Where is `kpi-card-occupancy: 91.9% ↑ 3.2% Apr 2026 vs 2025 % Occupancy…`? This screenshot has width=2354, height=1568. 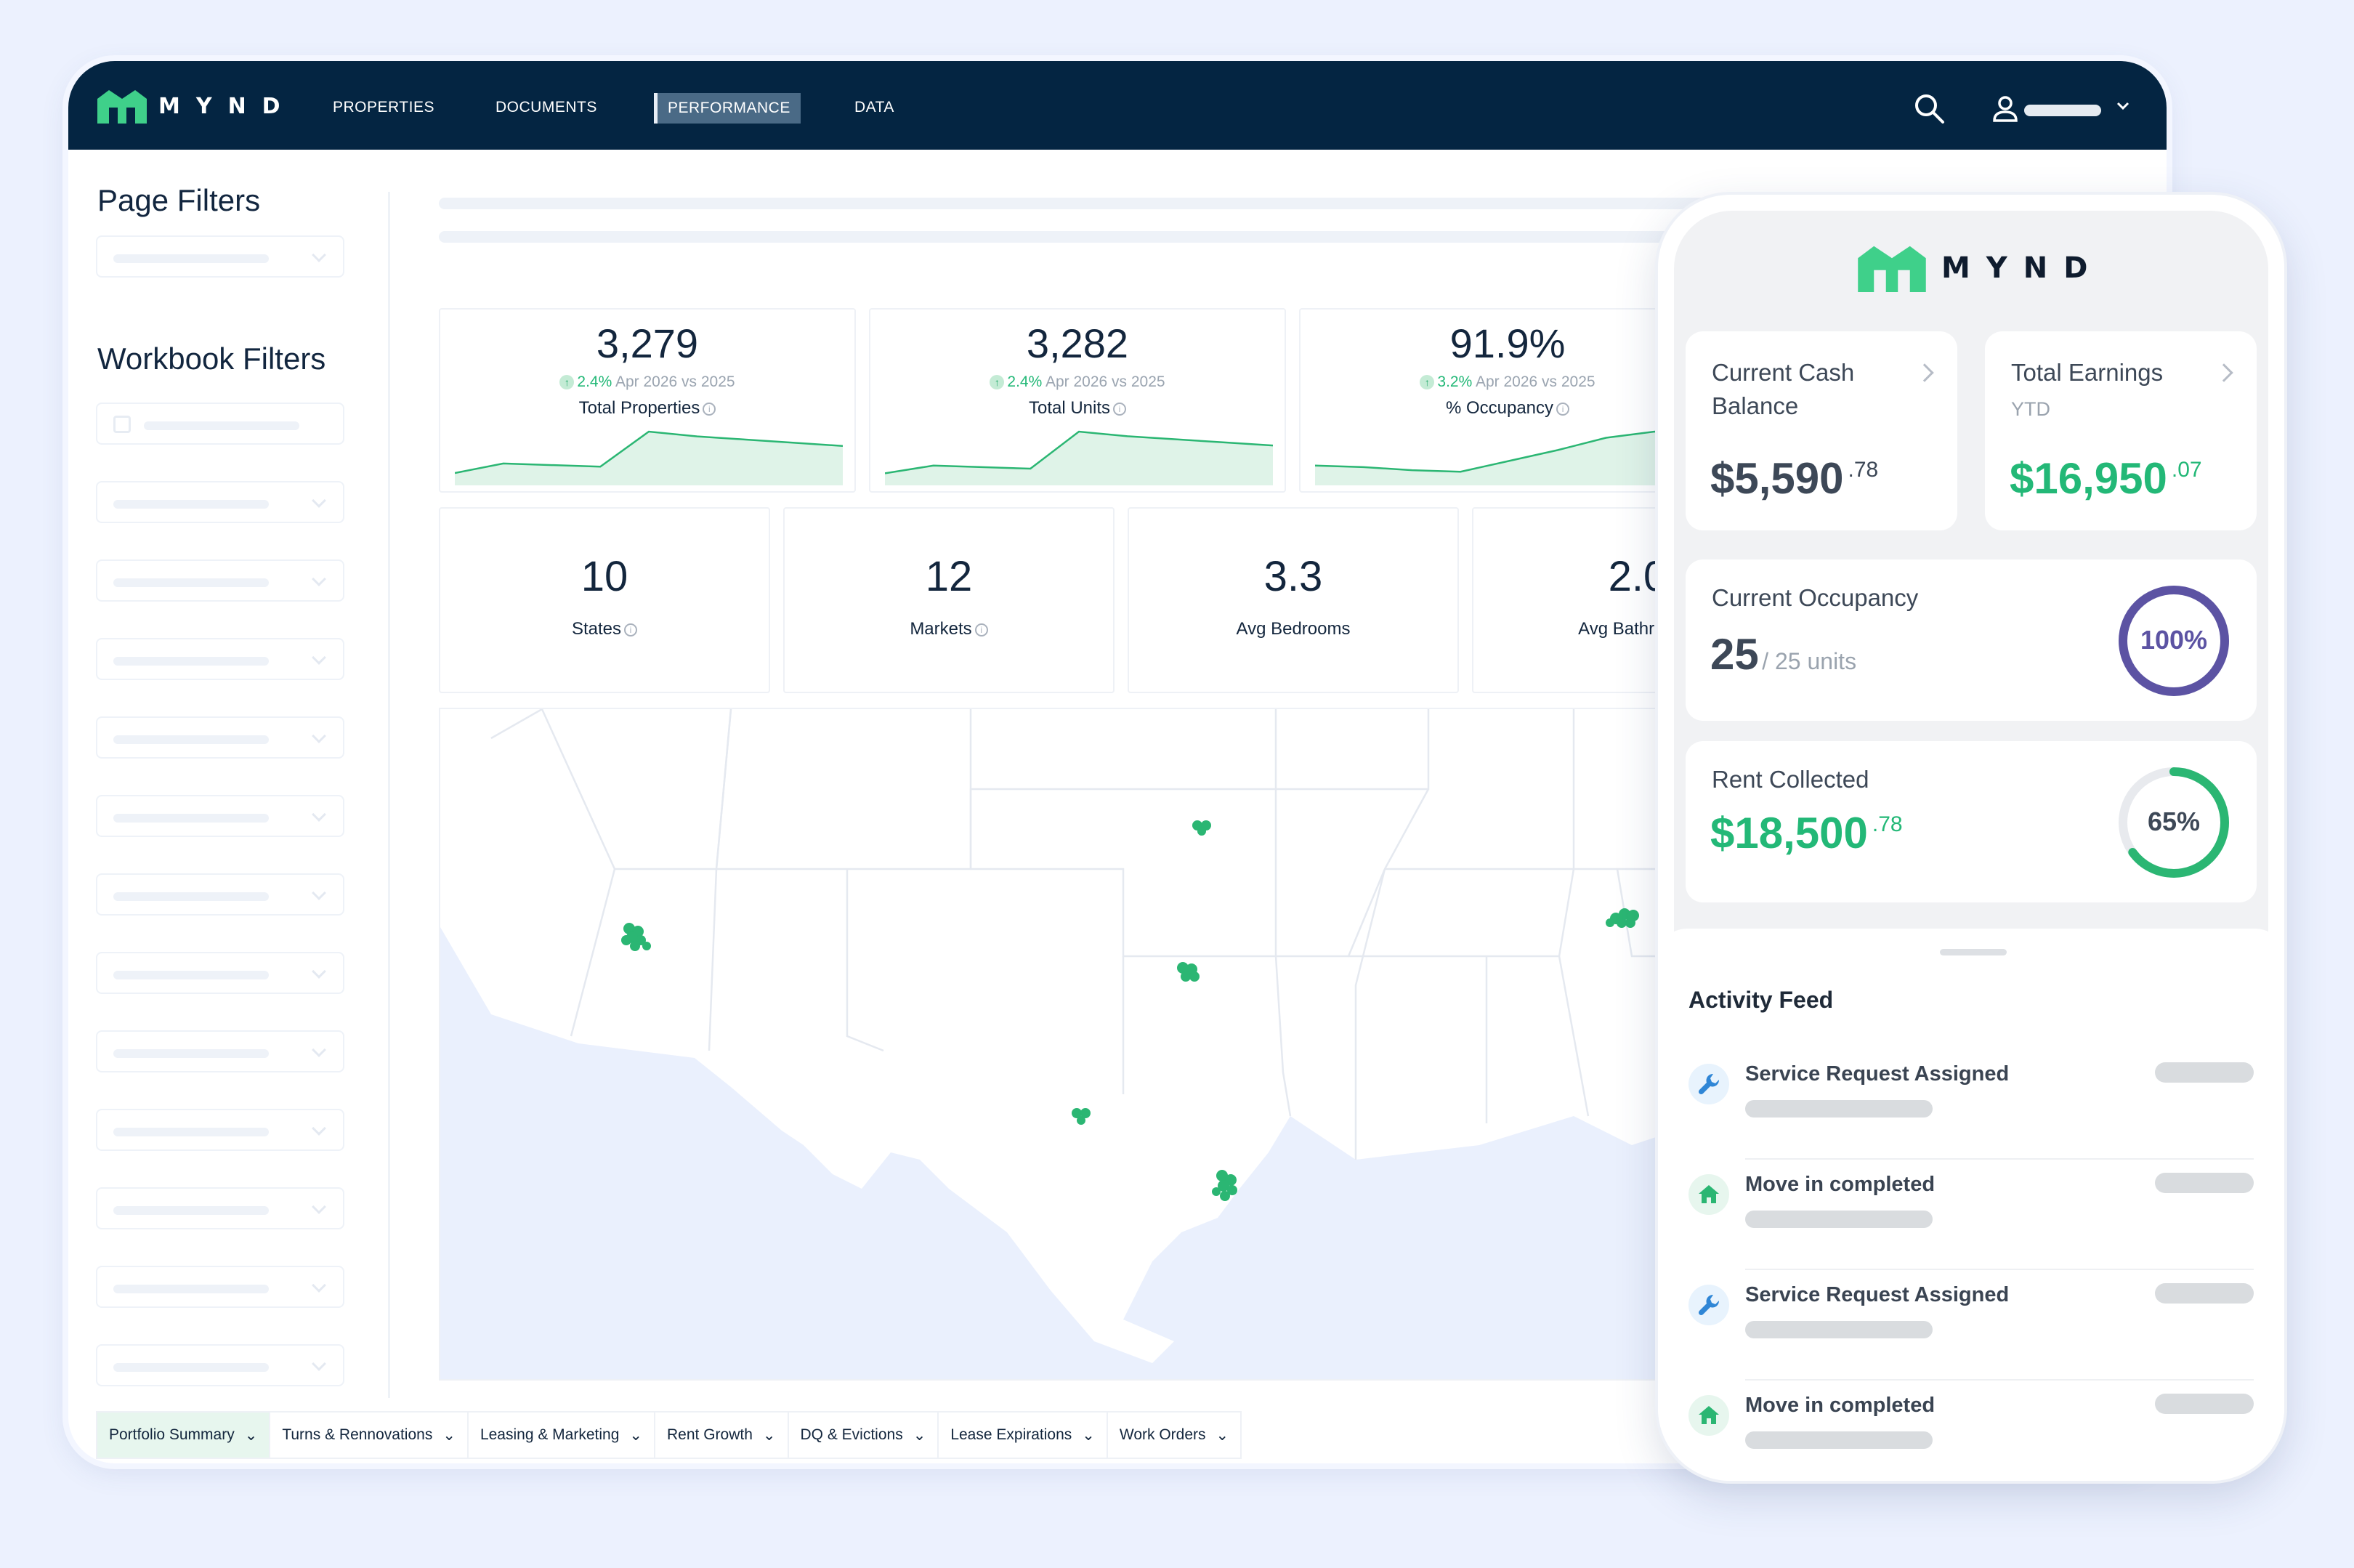
kpi-card-occupancy: 91.9% ↑ 3.2% Apr 2026 vs 2025 % Occupancy… is located at coordinates (1507, 400).